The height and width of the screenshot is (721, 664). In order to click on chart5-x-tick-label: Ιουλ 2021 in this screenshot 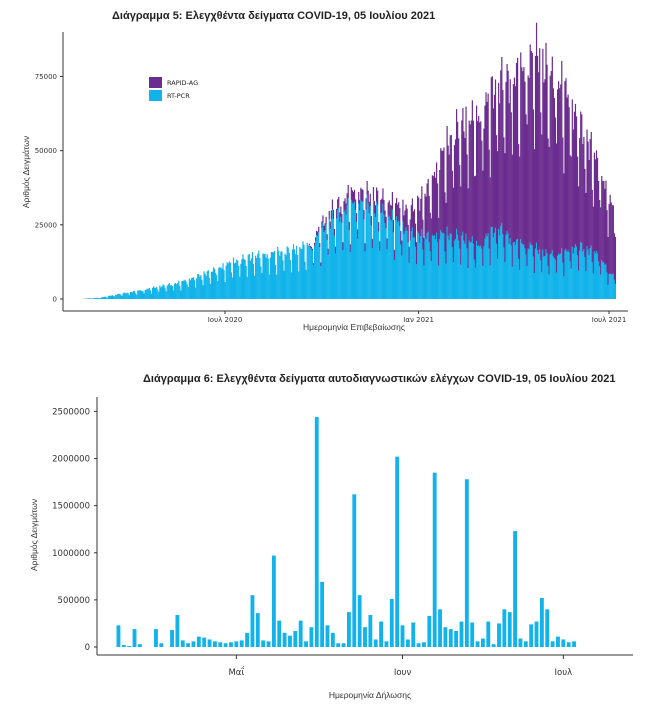, I will do `click(609, 320)`.